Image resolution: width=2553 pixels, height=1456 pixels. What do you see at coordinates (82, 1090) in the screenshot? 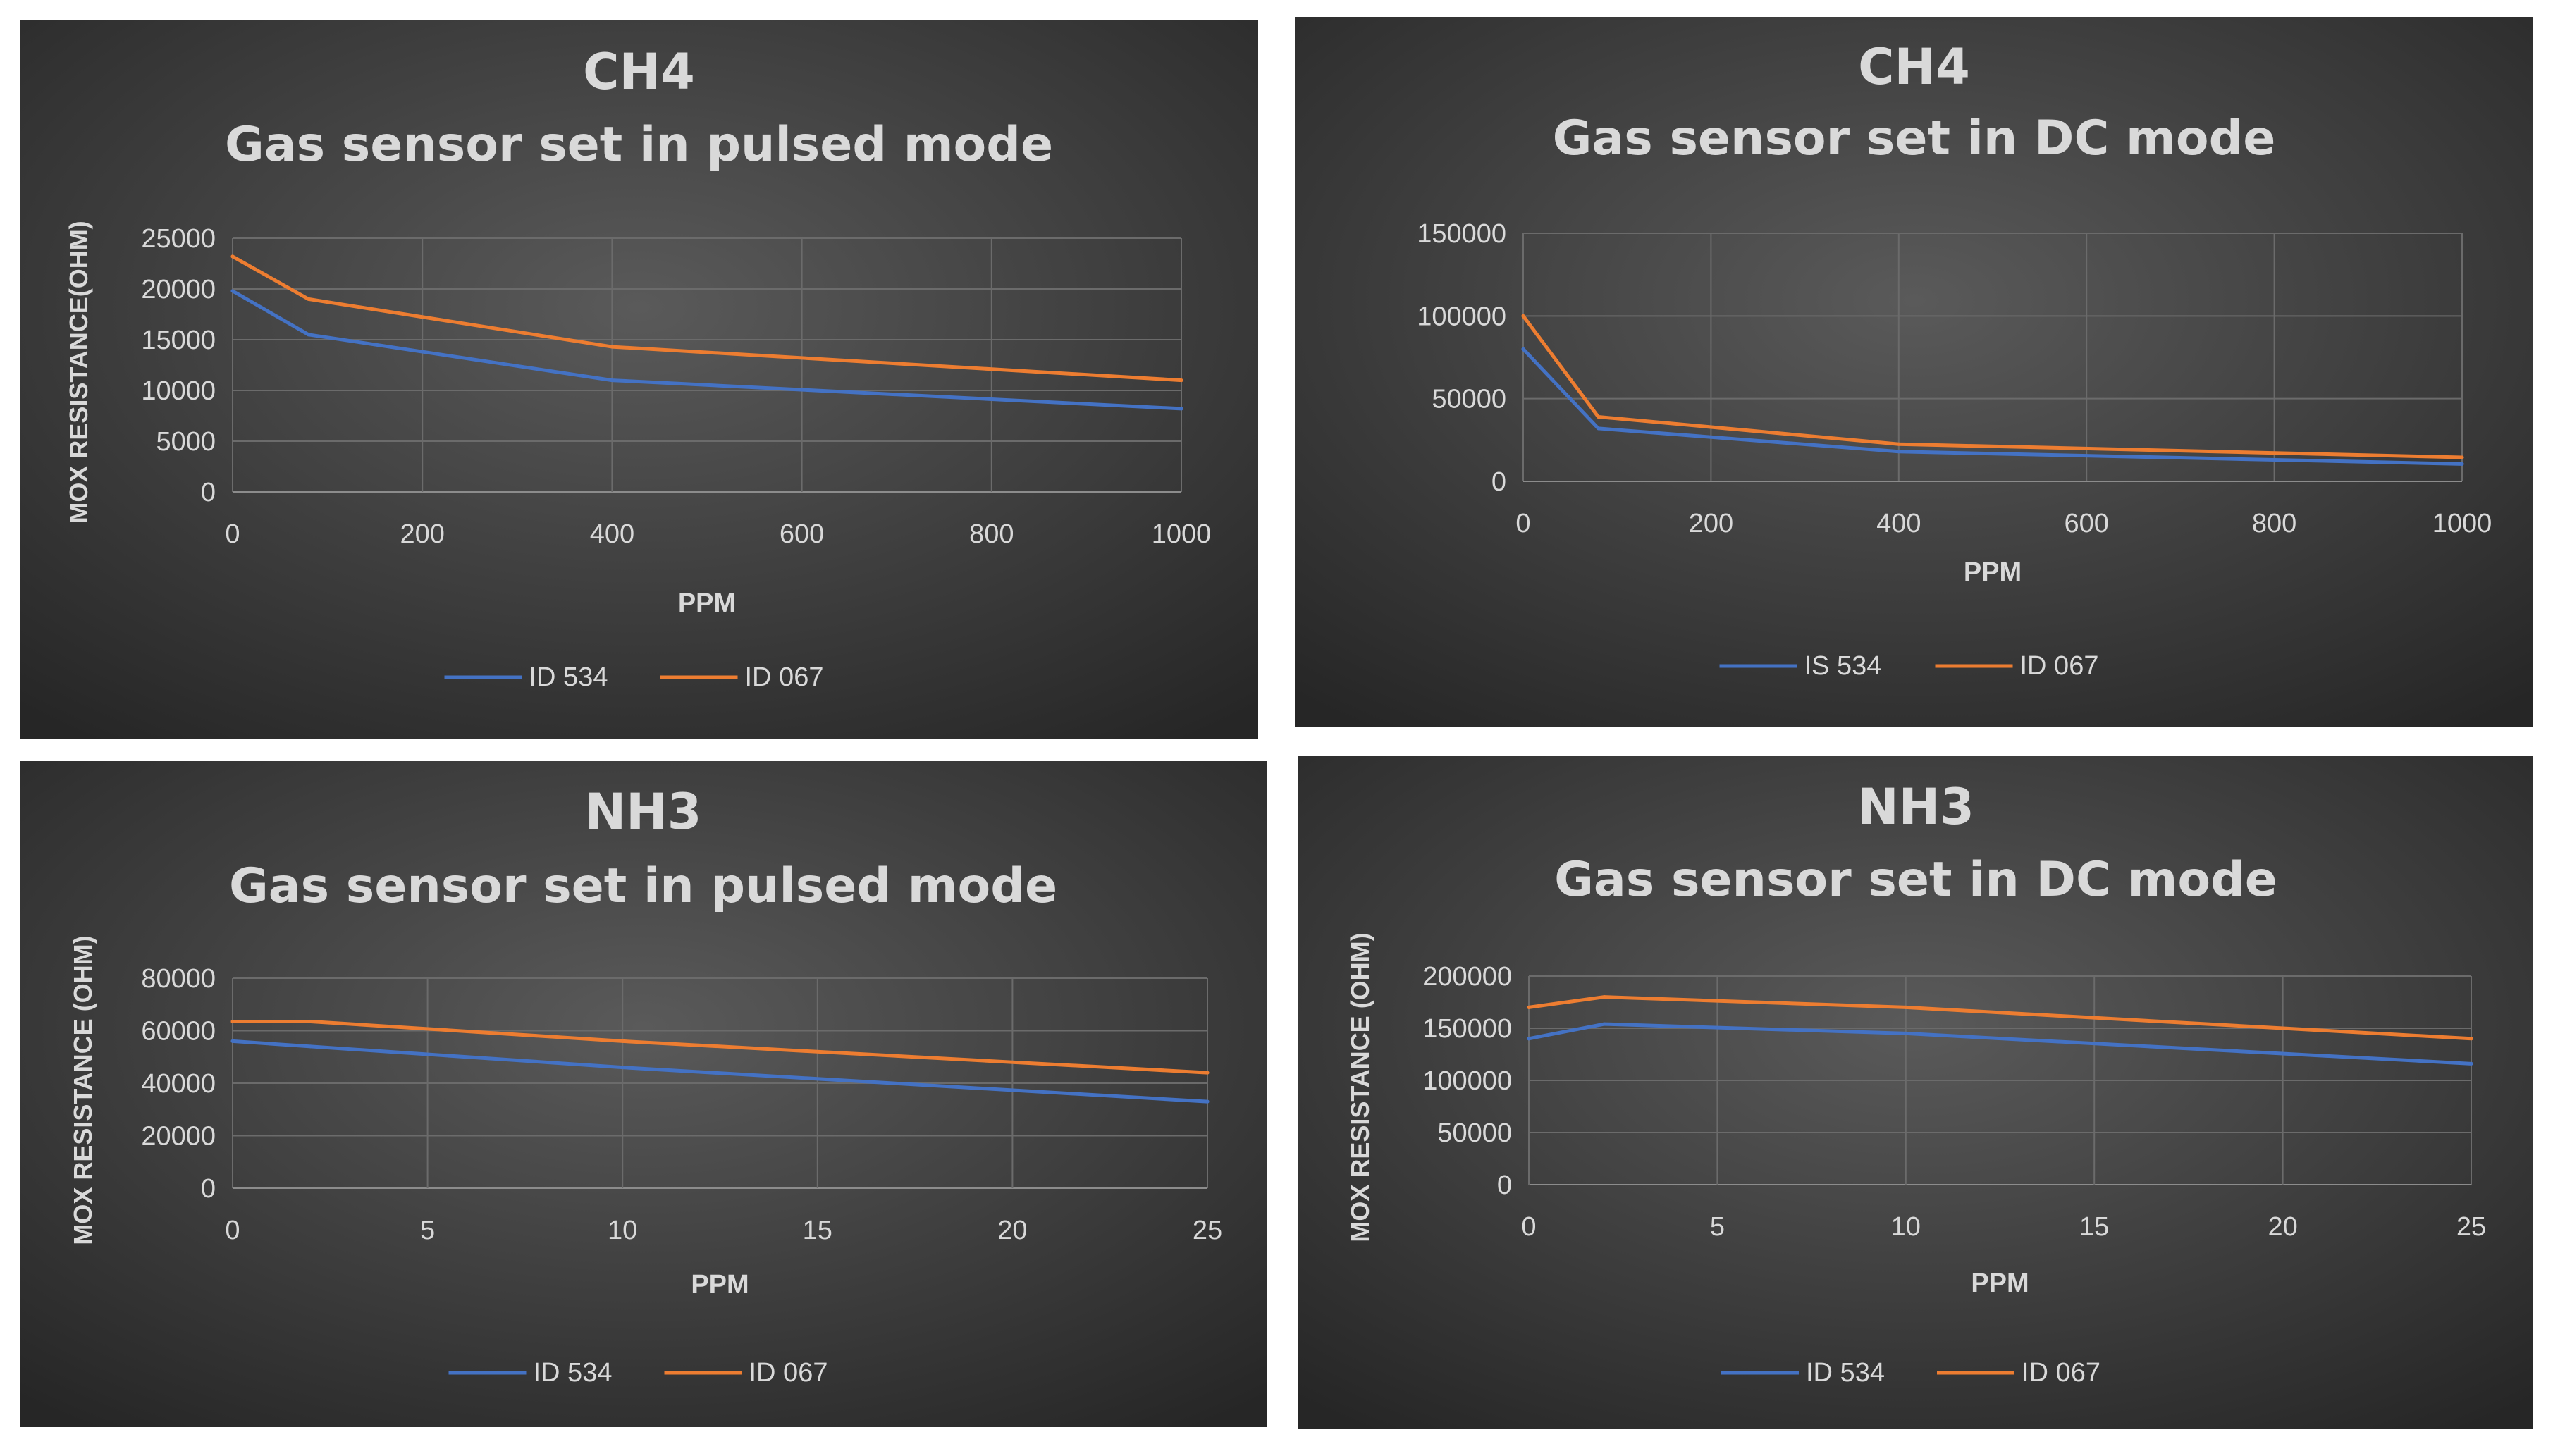
I see `y-axis-label: MOX RESISTANCE (OHM)` at bounding box center [82, 1090].